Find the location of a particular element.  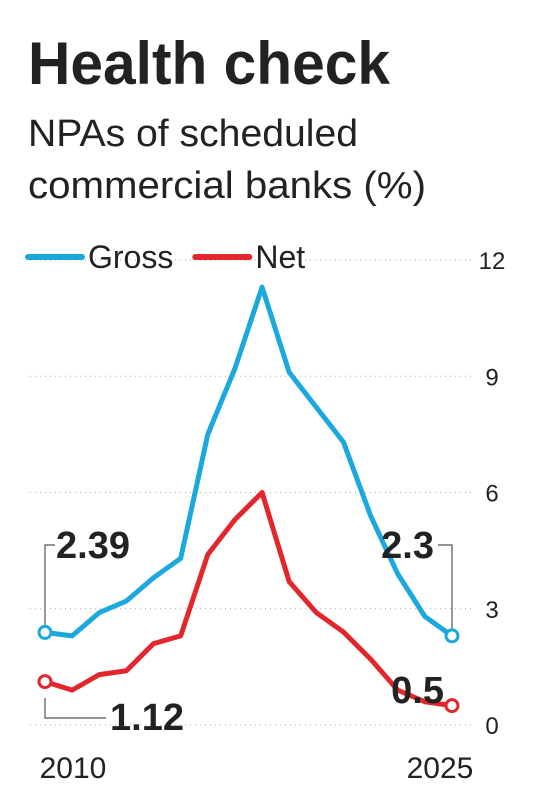

data-label: 0.5 is located at coordinates (417, 691).